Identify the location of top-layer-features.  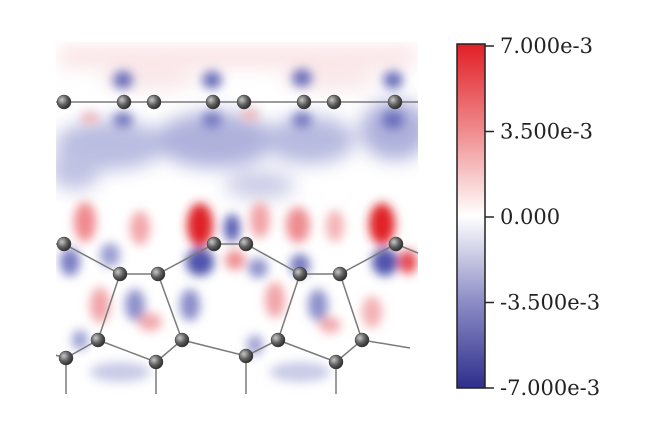
(242, 99).